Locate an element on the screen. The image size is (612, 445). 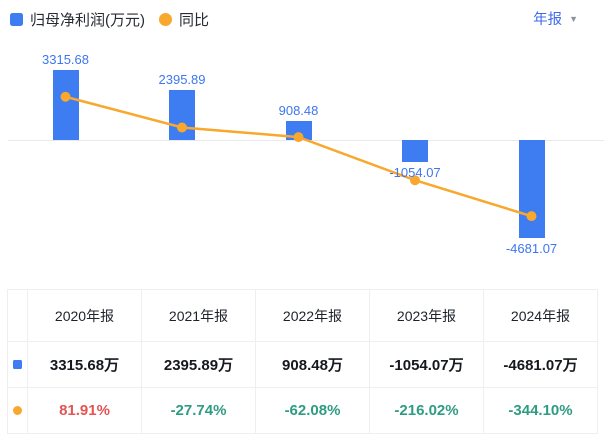
table-header-cell-2024年报: 2024年报 is located at coordinates (540, 315).